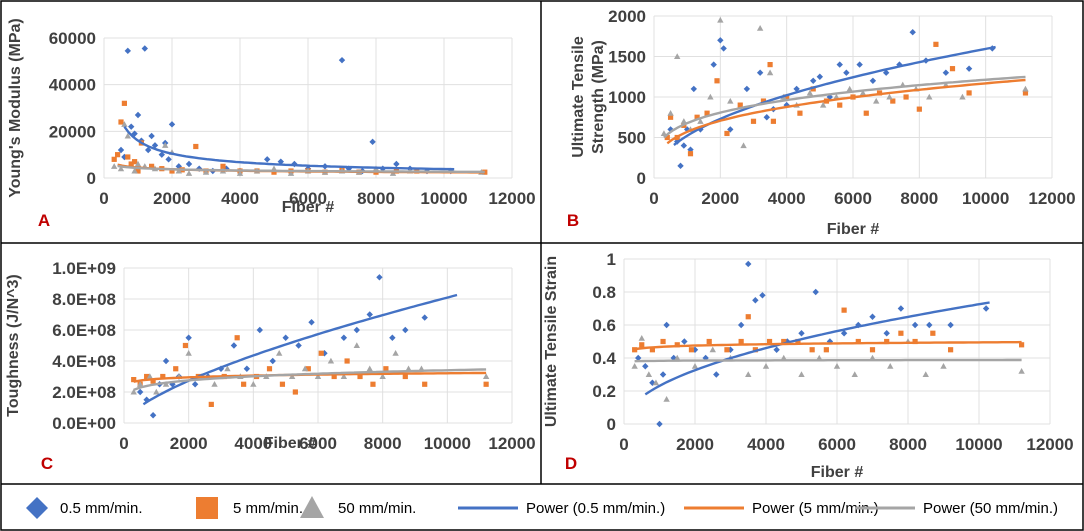 The image size is (1084, 531). Describe the element at coordinates (84, 508) in the screenshot. I see `legend-item: 0.5 mm/min.` at that location.